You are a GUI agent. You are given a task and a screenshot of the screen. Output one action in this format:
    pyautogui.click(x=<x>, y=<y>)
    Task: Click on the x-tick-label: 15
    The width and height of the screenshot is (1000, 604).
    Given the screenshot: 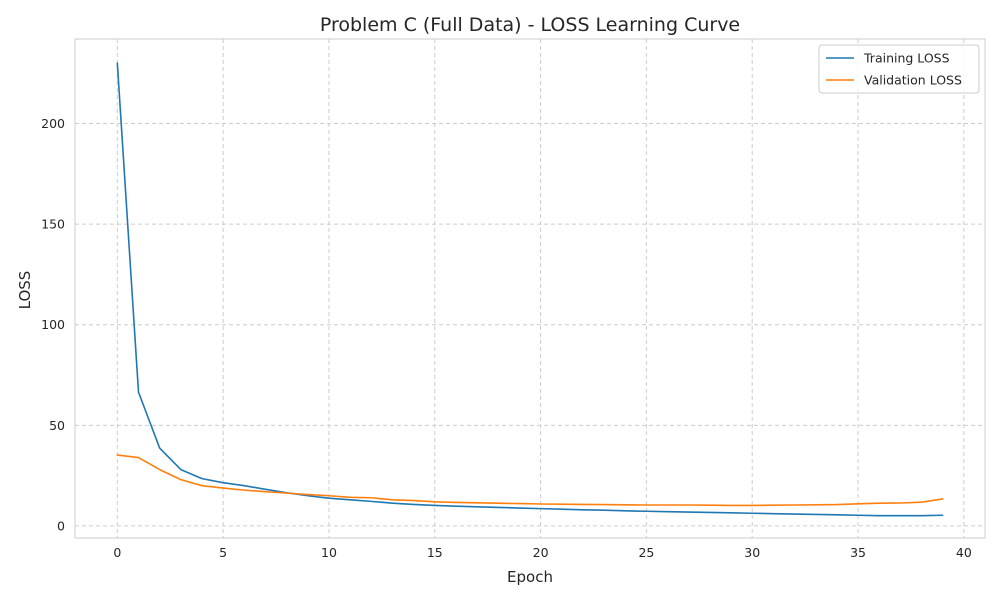 What is the action you would take?
    pyautogui.click(x=435, y=552)
    